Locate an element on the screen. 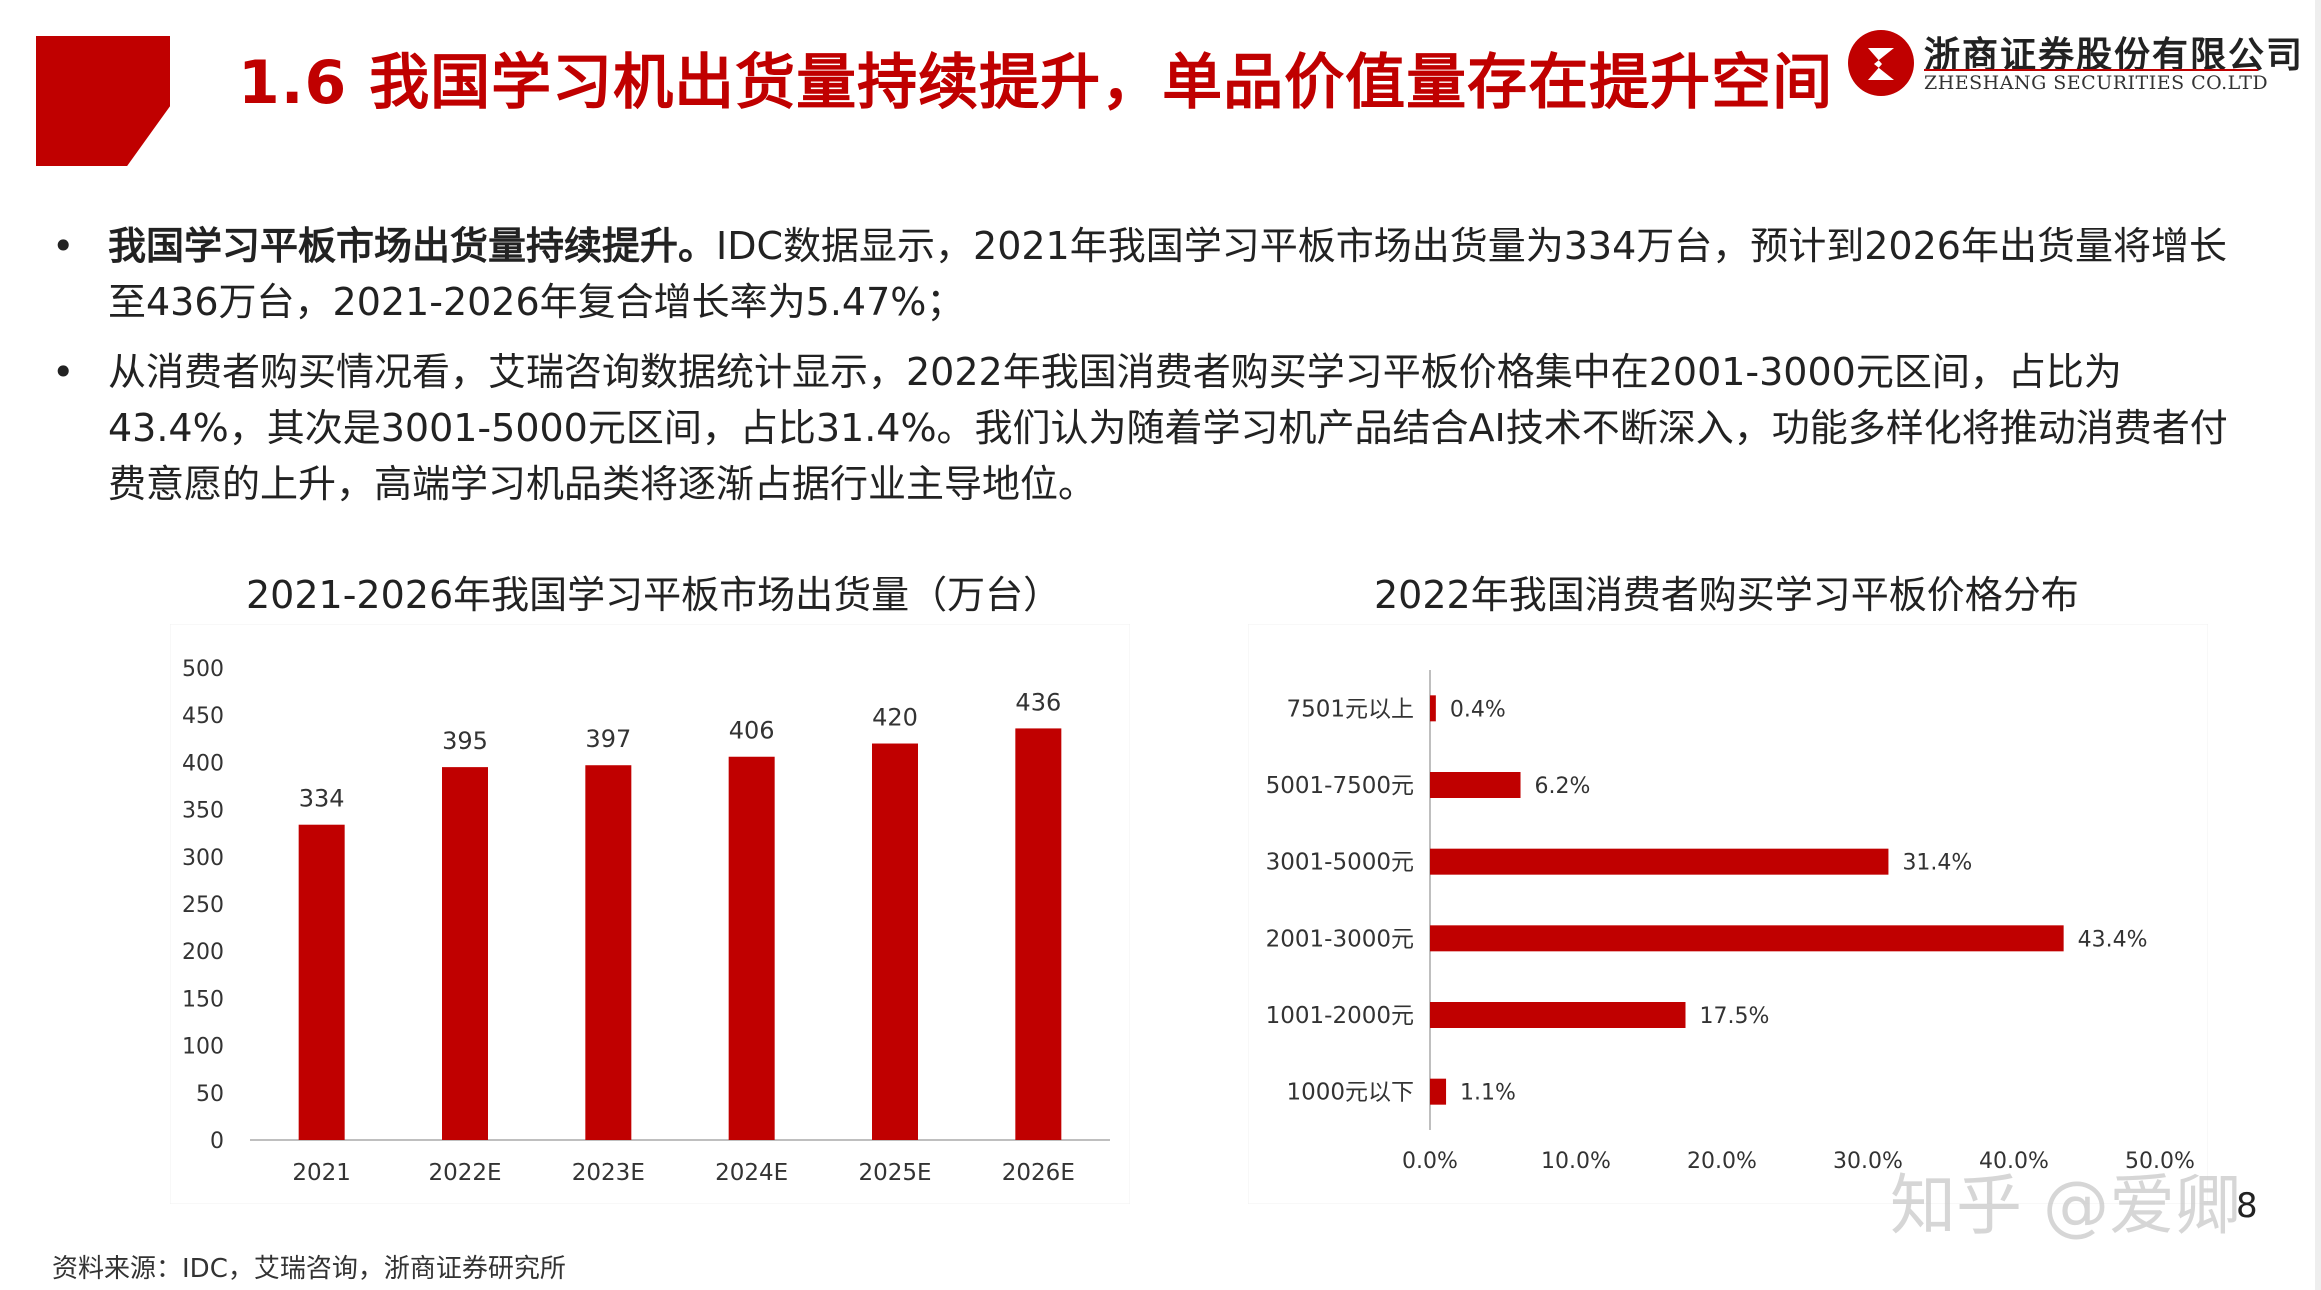 This screenshot has width=2321, height=1290. x-tick-label: 40.0% is located at coordinates (2014, 1161).